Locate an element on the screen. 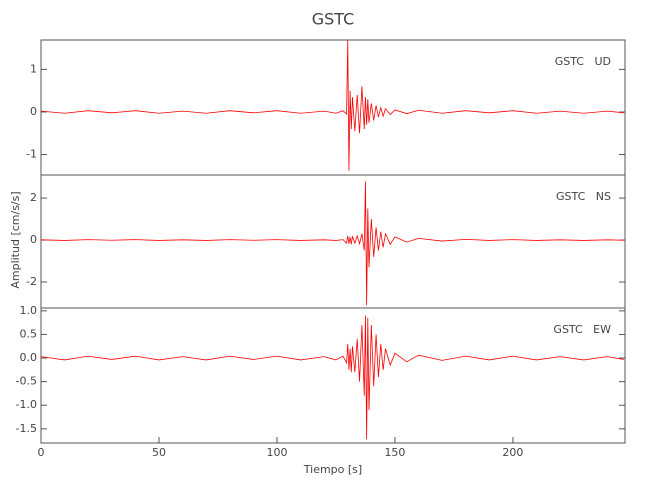  y-tick-label: -0.5 is located at coordinates (26, 381).